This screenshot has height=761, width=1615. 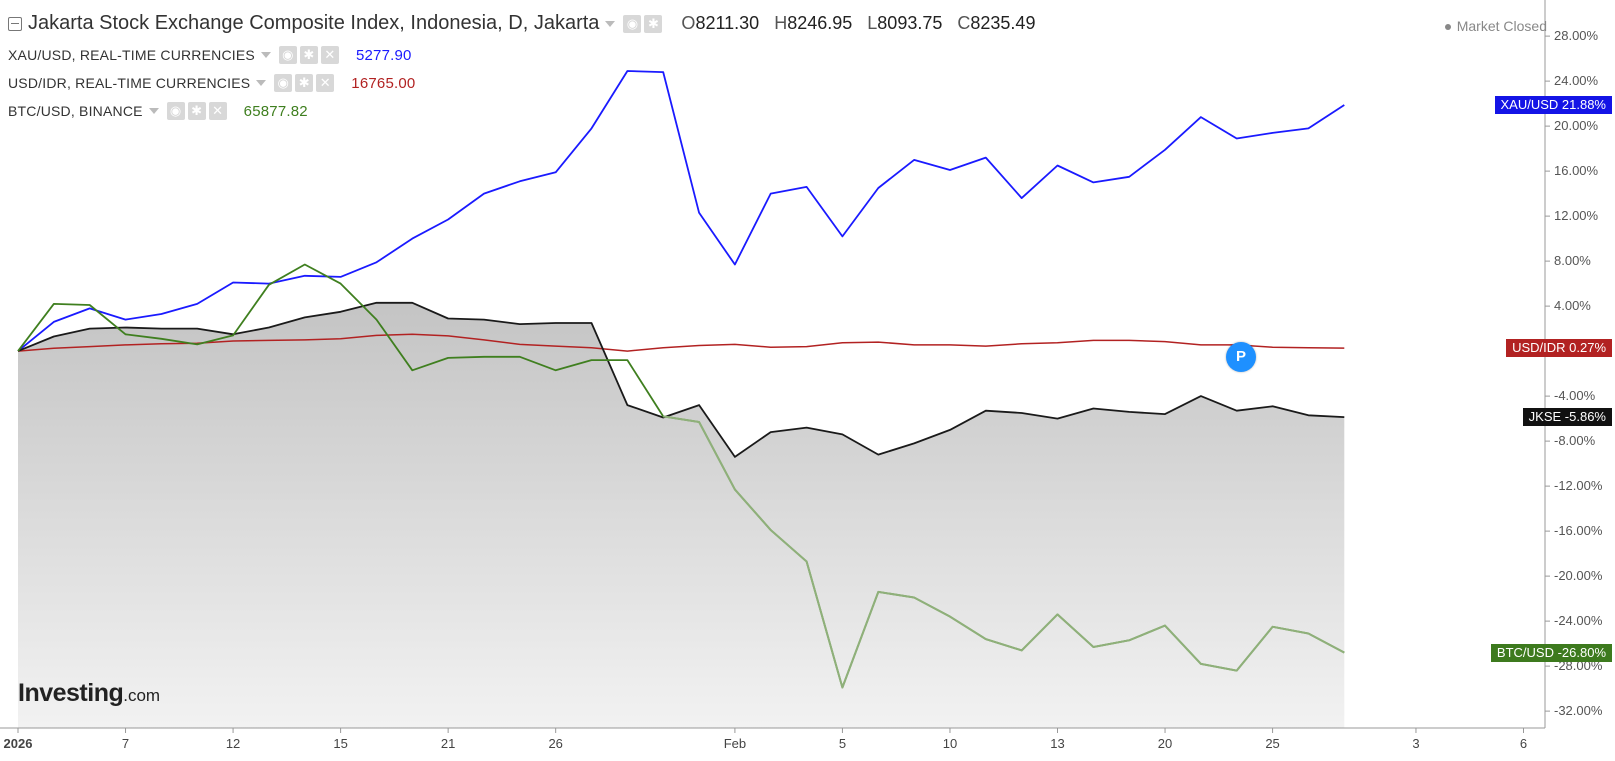 I want to click on ohlc-high-value: 8246.95, so click(x=820, y=23).